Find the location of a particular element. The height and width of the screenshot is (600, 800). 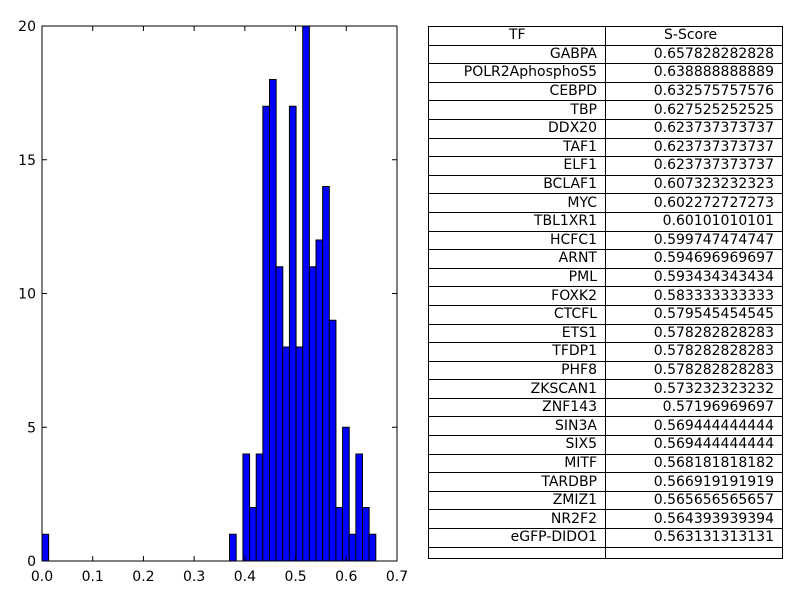

s-score-cell: 0.657828282828 is located at coordinates (694, 54).